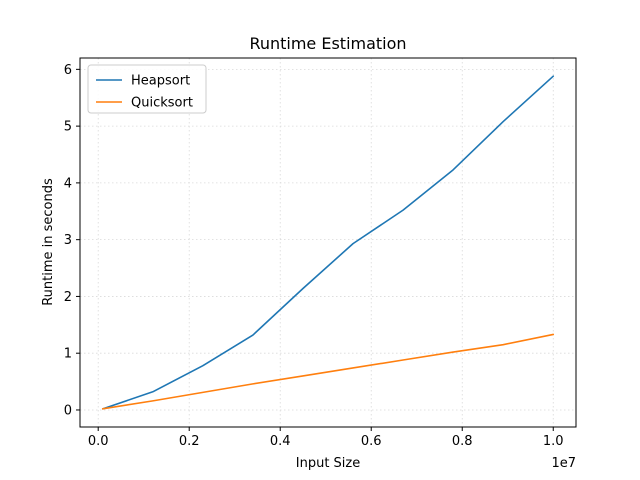  I want to click on x-axis-ticks: 0.0 0.2 0.4 0.6 0.8 1.0, so click(326, 438).